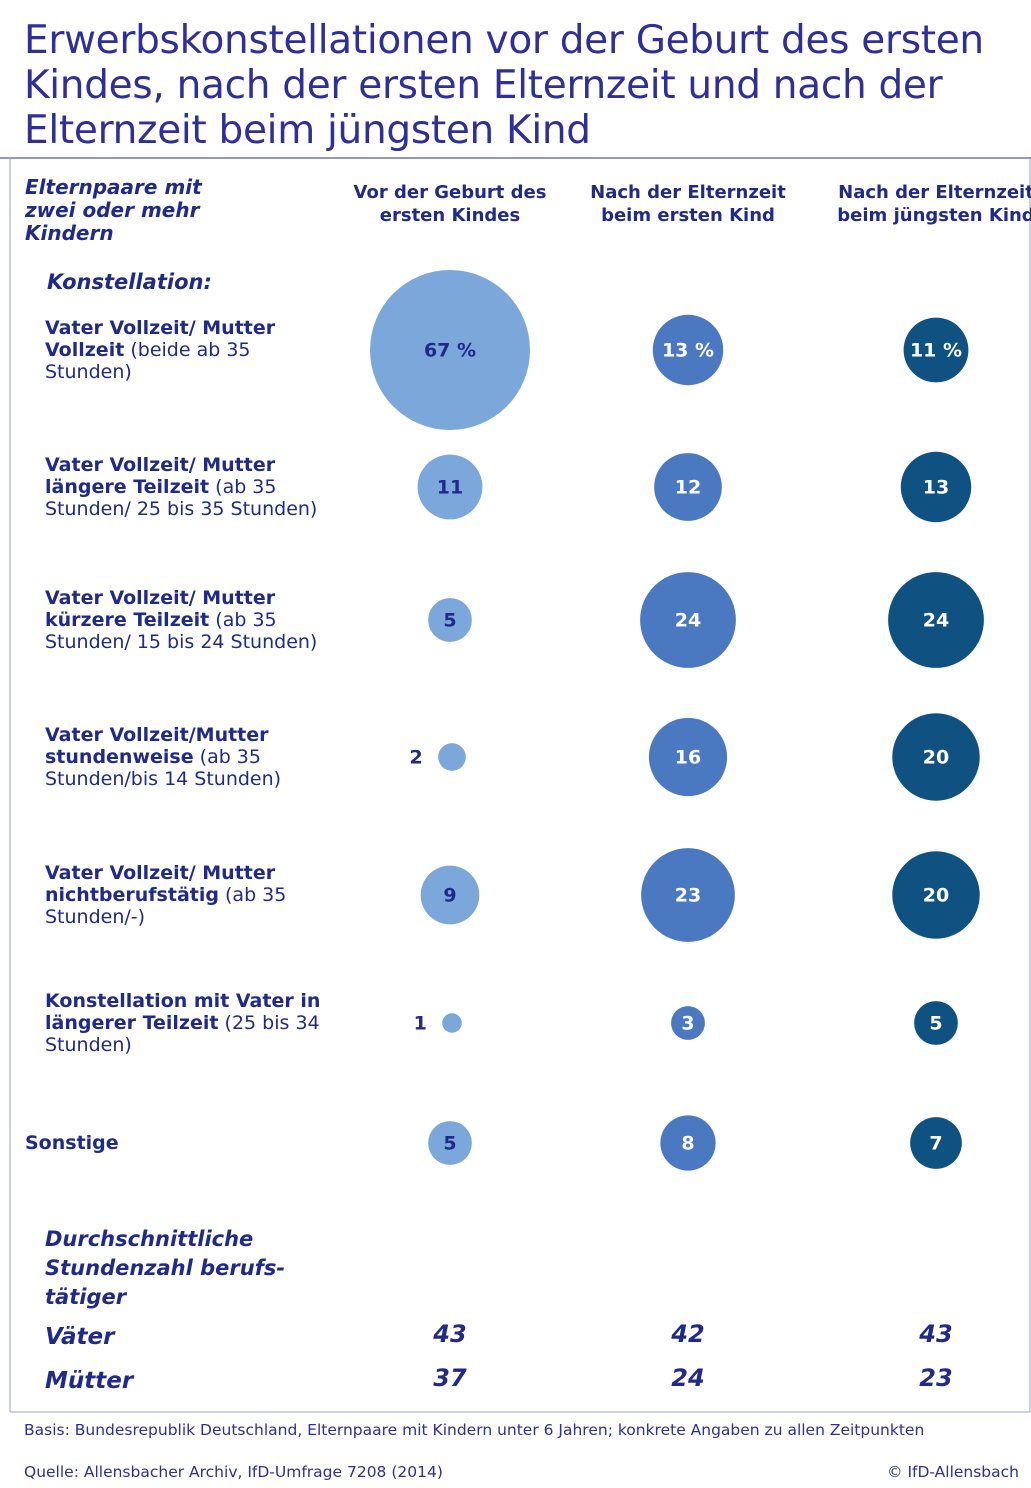  What do you see at coordinates (934, 204) in the screenshot?
I see `column-header: Nach der Elternzeit beim jüngsten Kind` at bounding box center [934, 204].